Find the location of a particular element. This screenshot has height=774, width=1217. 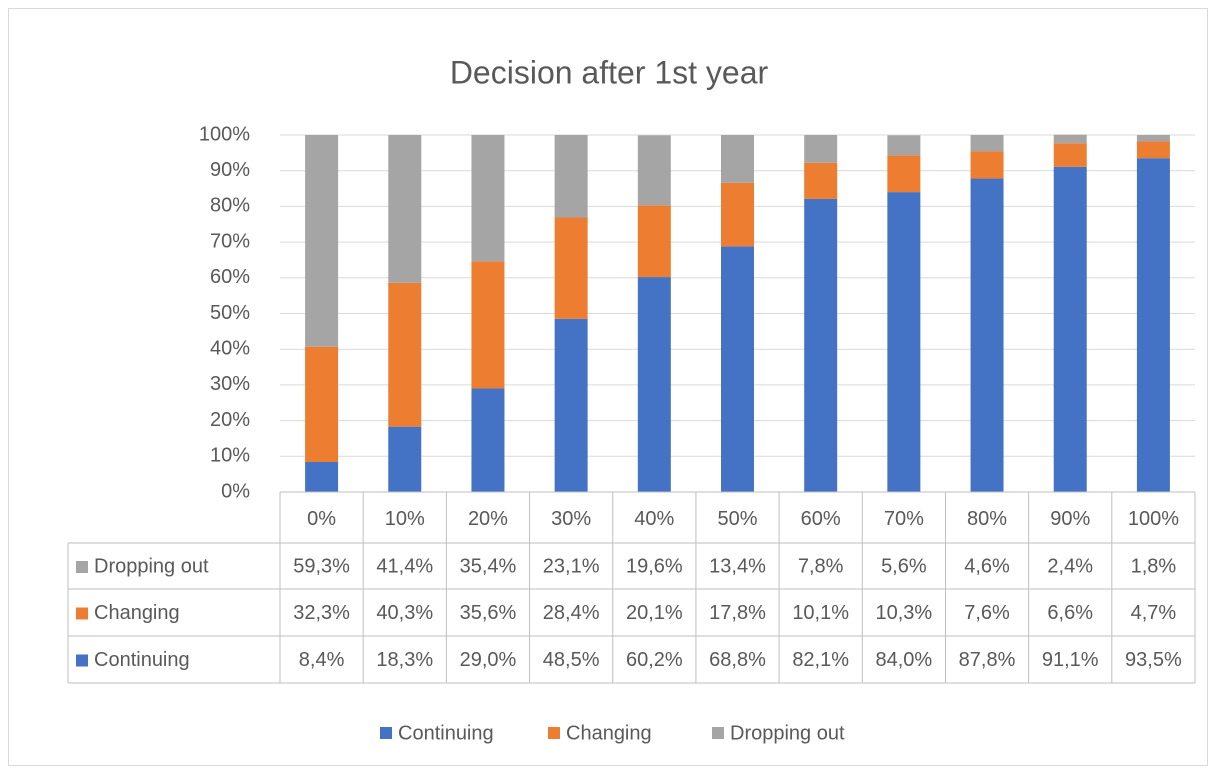

data-label: 10,1% is located at coordinates (820, 613).